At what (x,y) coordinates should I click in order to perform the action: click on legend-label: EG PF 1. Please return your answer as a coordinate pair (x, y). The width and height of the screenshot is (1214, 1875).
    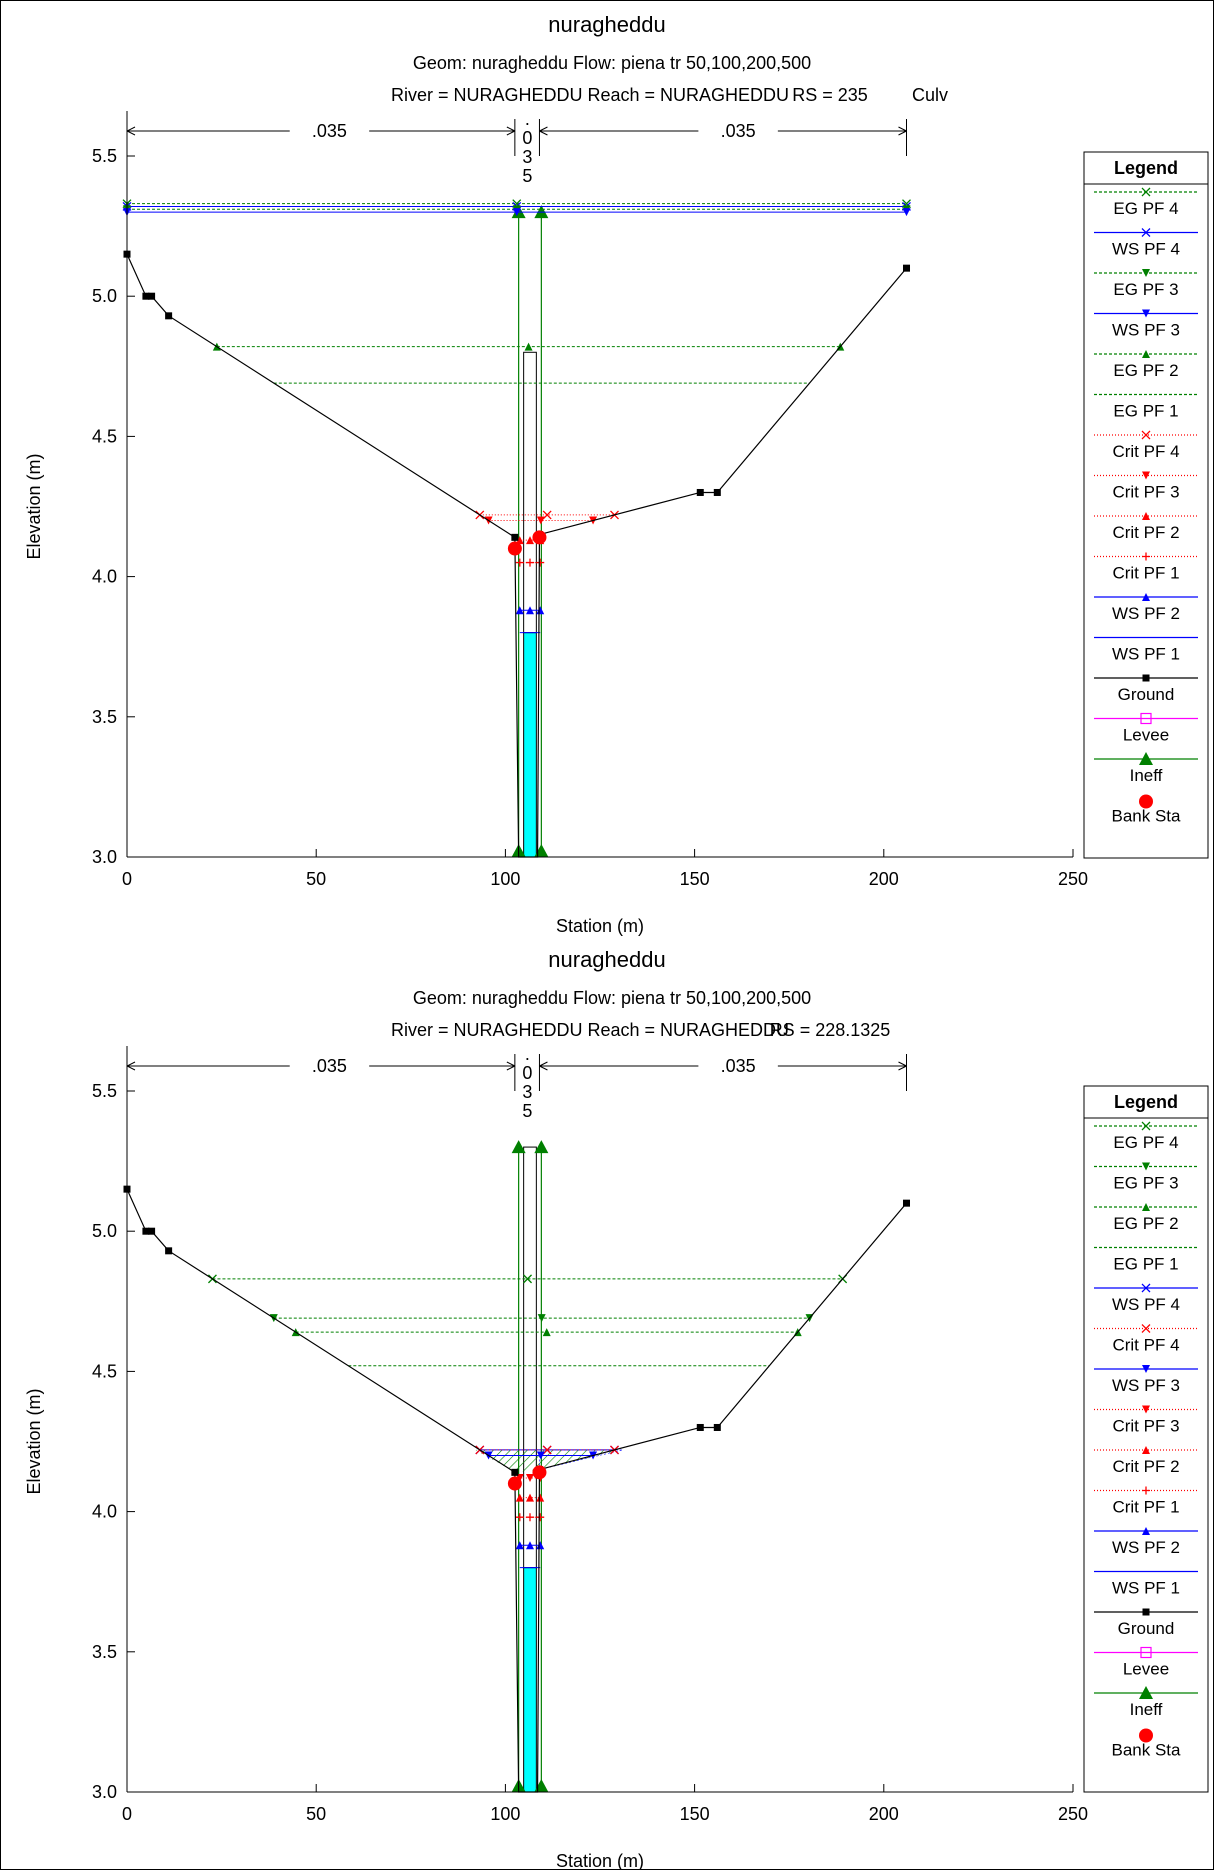
    Looking at the image, I should click on (1145, 1264).